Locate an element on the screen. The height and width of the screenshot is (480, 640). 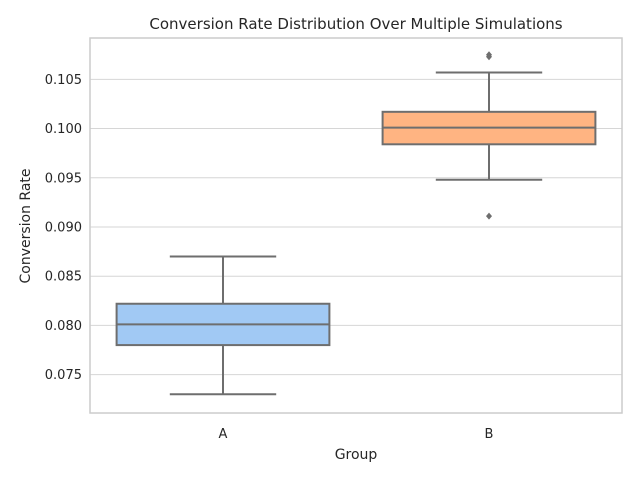
y-tick-label: 0.085 is located at coordinates (63, 277).